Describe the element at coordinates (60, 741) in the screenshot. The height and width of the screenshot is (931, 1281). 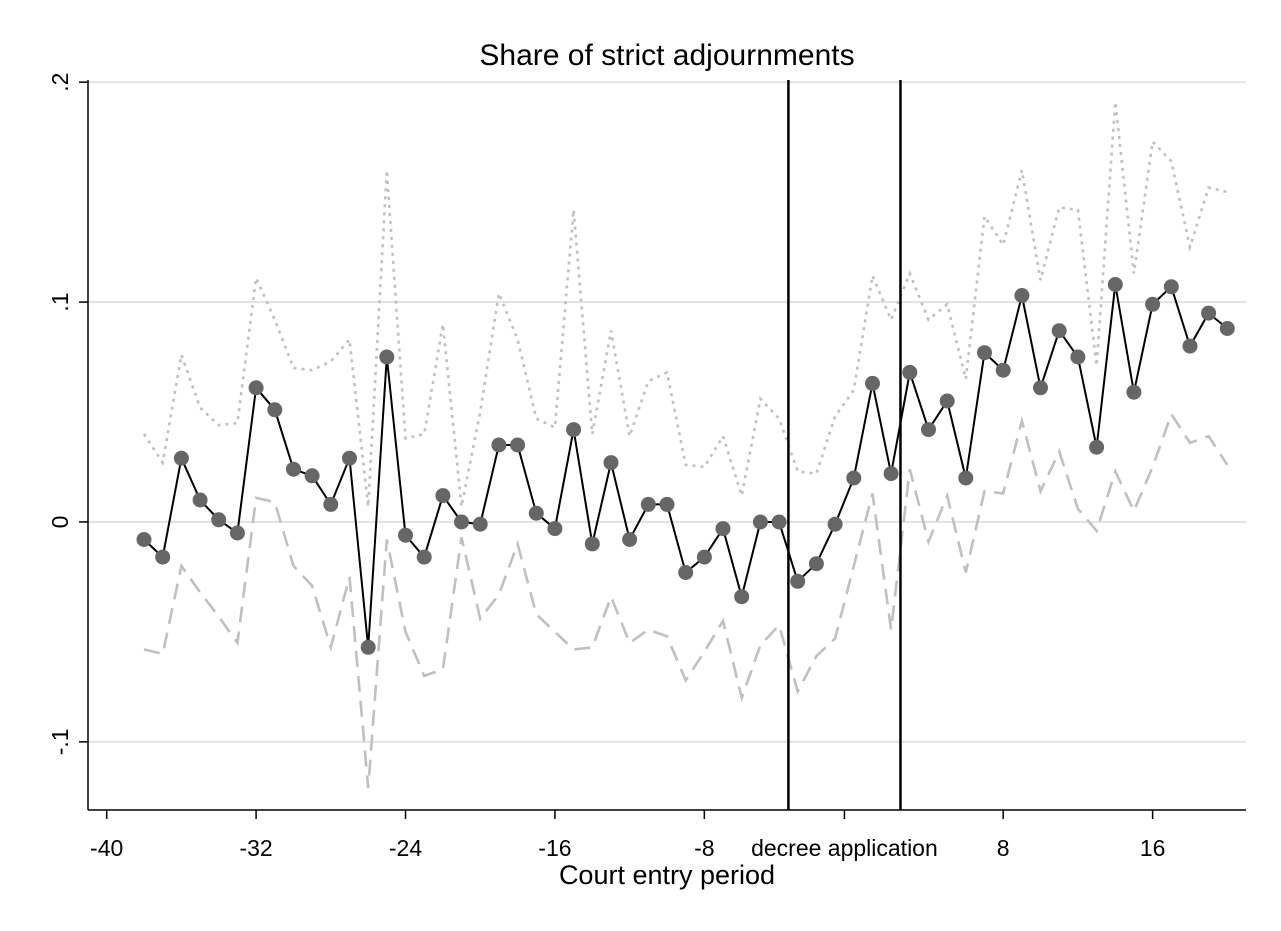
I see `y-tick-label: -.1` at that location.